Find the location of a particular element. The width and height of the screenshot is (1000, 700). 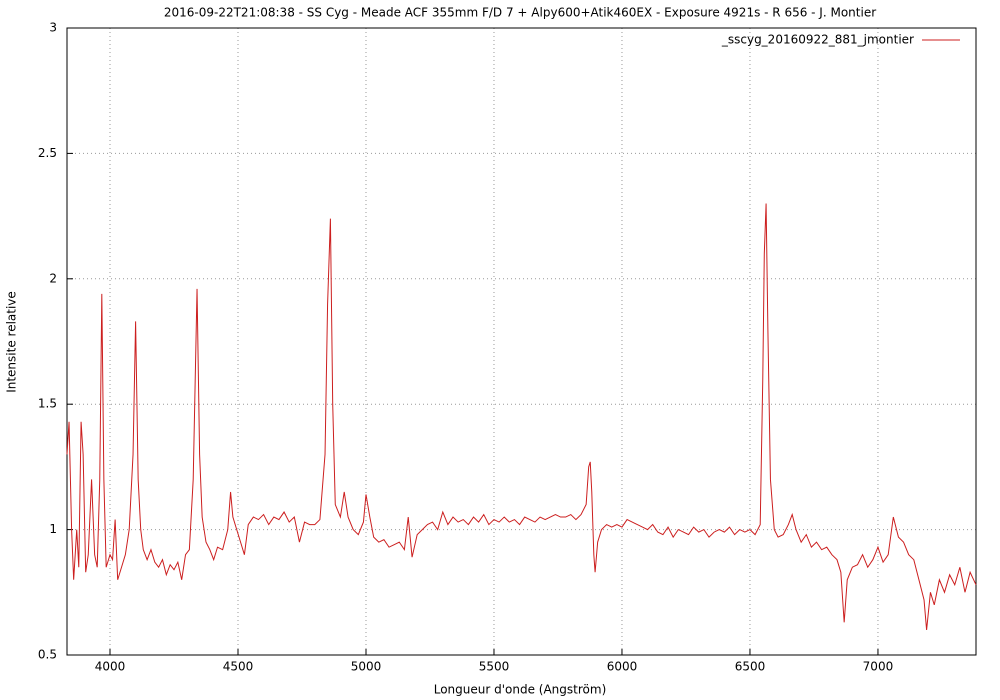

x-tick-label: 5000 is located at coordinates (366, 667).